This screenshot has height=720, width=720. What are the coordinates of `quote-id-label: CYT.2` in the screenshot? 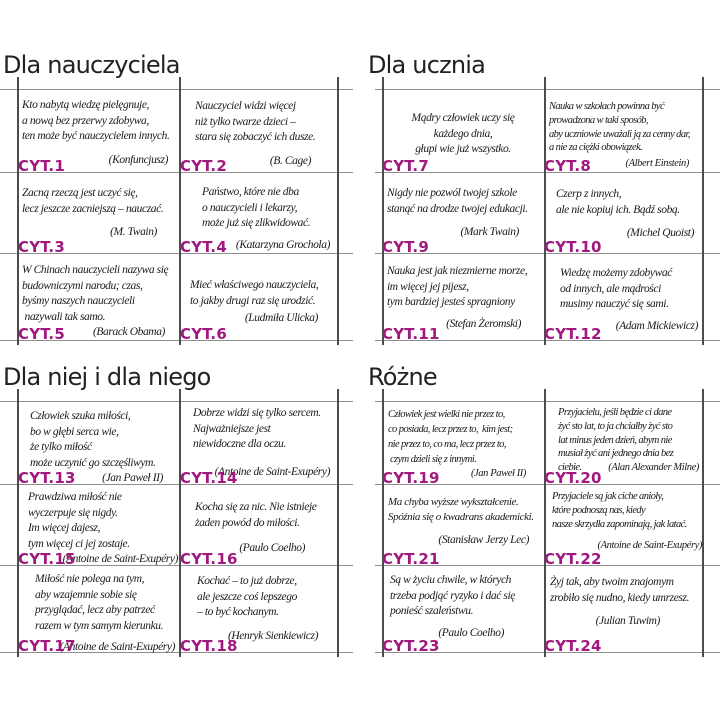 It's located at (203, 166).